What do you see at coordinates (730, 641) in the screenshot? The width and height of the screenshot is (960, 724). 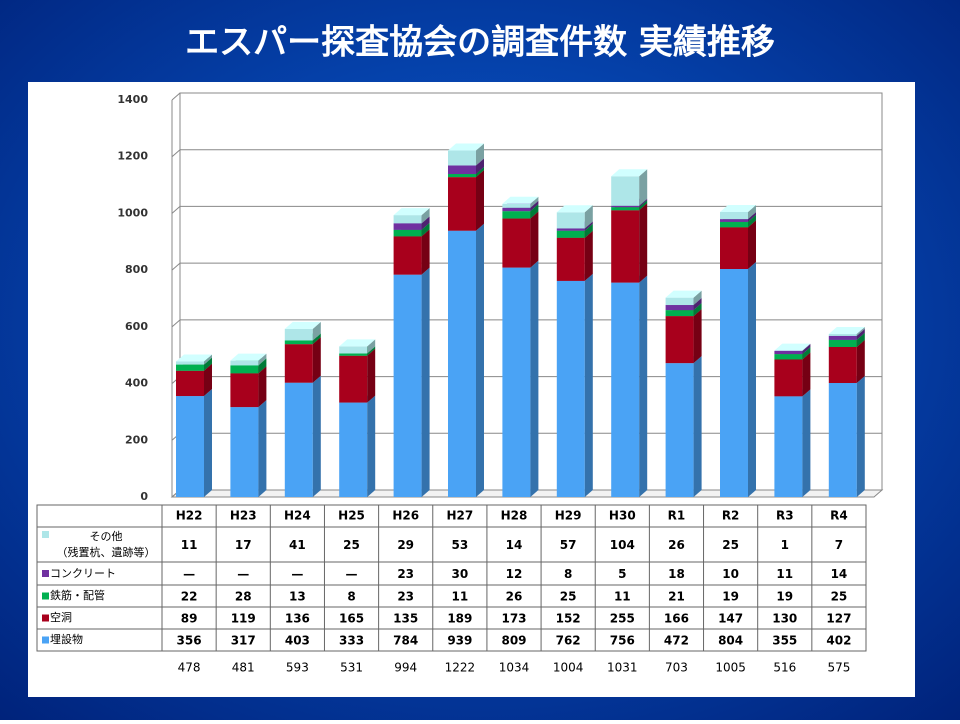 I see `table-cell: 804` at bounding box center [730, 641].